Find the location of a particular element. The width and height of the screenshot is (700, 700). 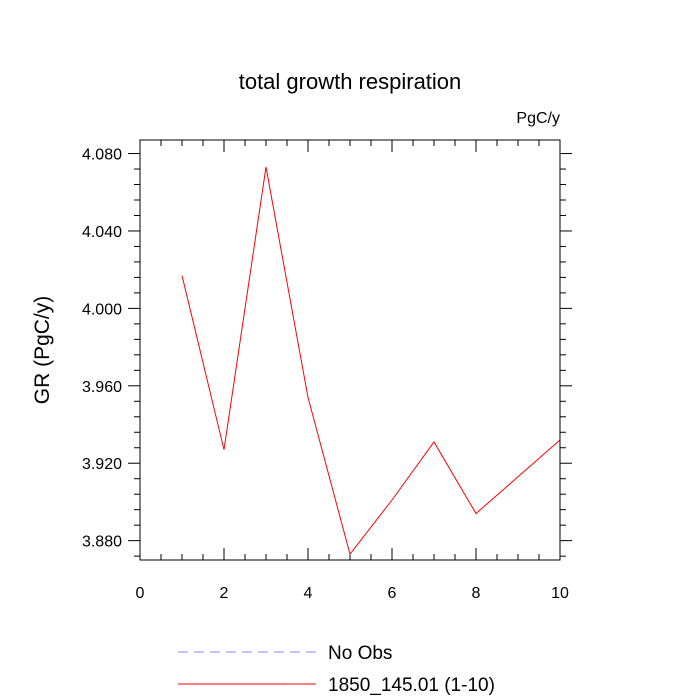

y-tick-label: 3.960 is located at coordinates (102, 387).